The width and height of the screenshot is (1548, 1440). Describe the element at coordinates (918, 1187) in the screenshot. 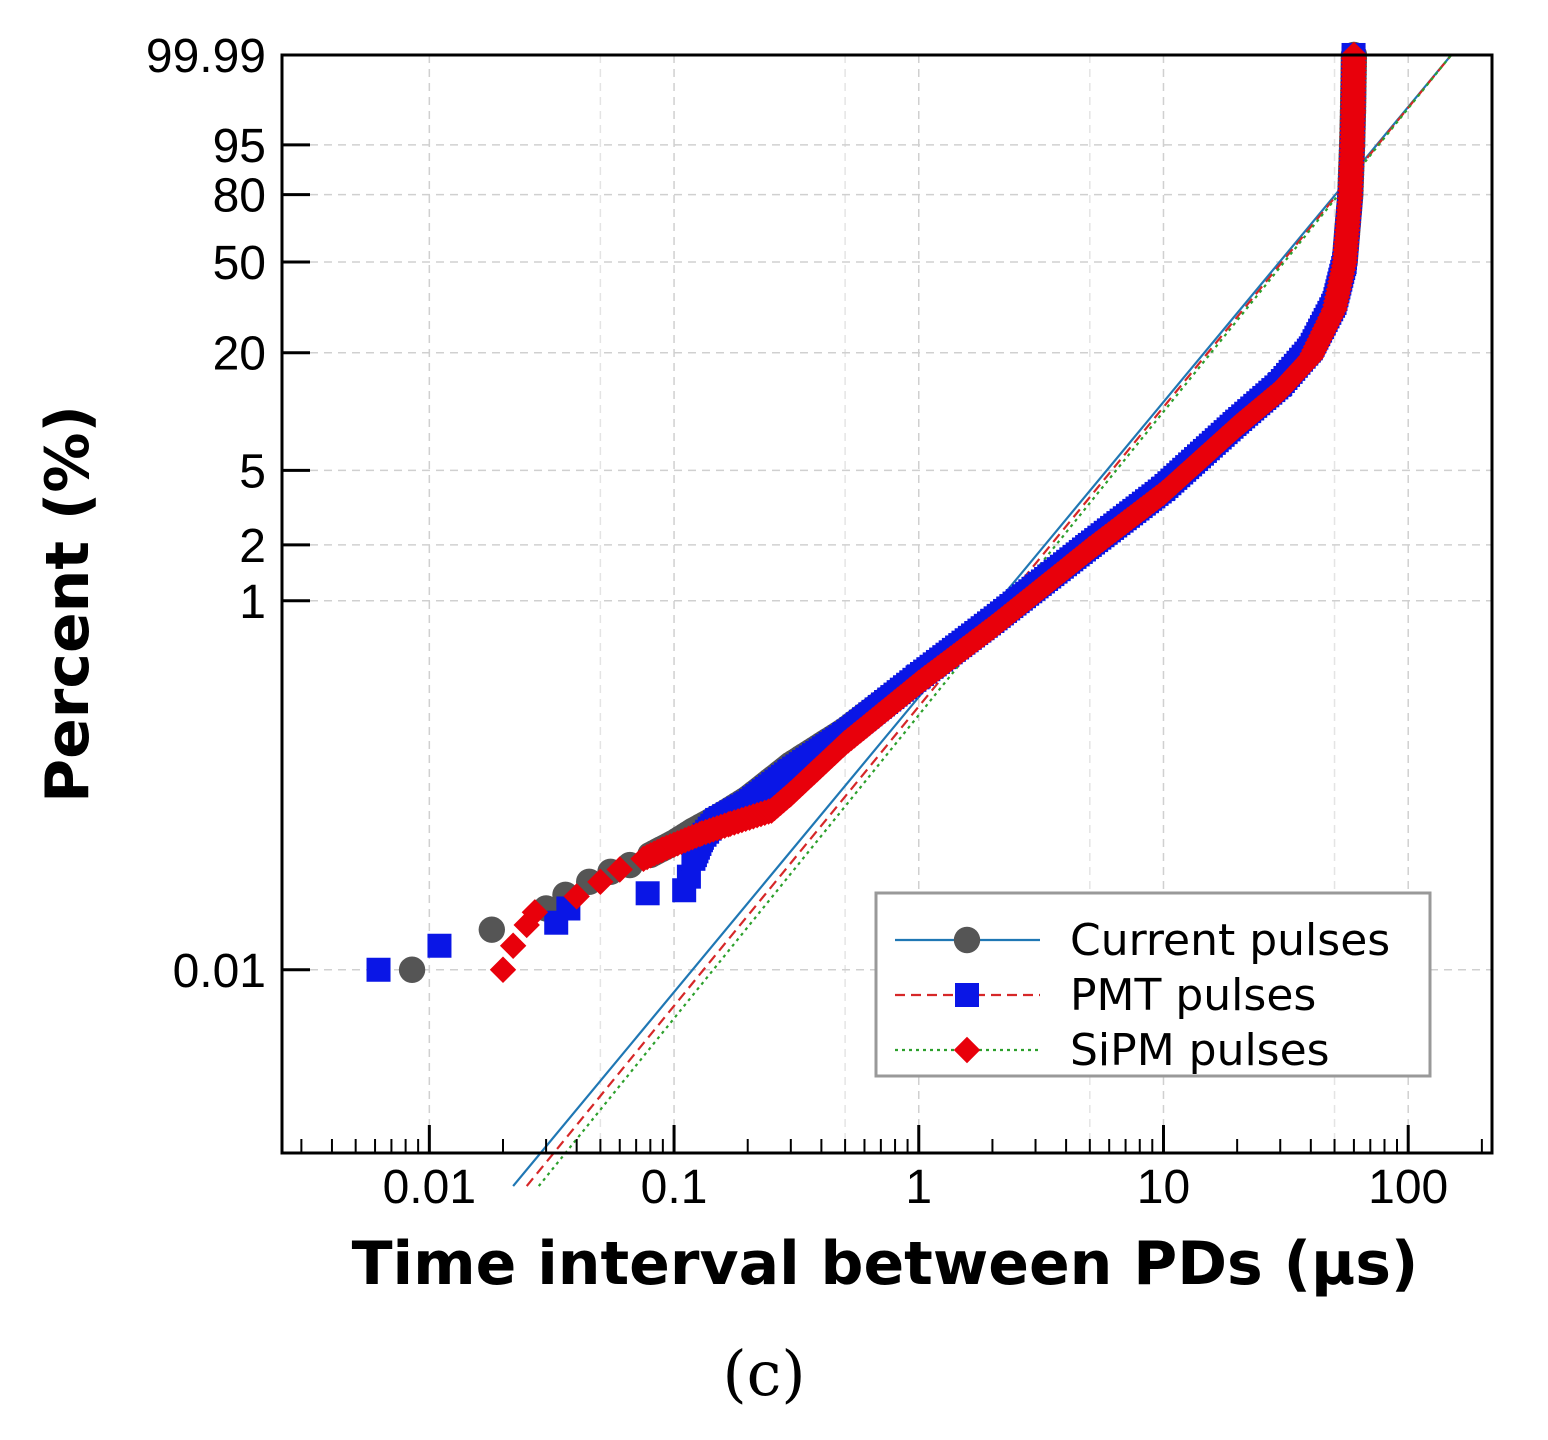

I see `x-tick-label: 1` at that location.